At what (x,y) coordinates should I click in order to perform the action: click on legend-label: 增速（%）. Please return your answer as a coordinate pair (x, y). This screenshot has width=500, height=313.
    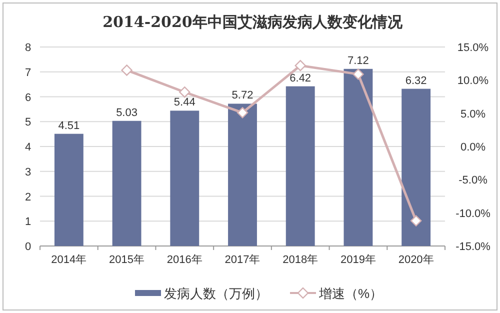
    Looking at the image, I should click on (350, 293).